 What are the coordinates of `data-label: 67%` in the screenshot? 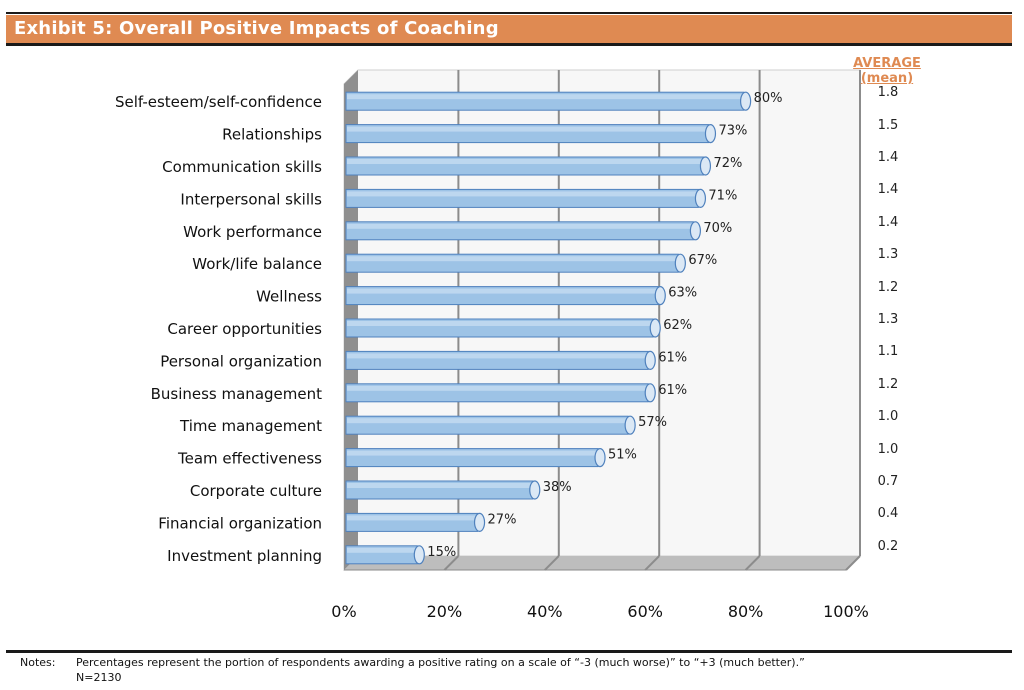 It's located at (702, 260).